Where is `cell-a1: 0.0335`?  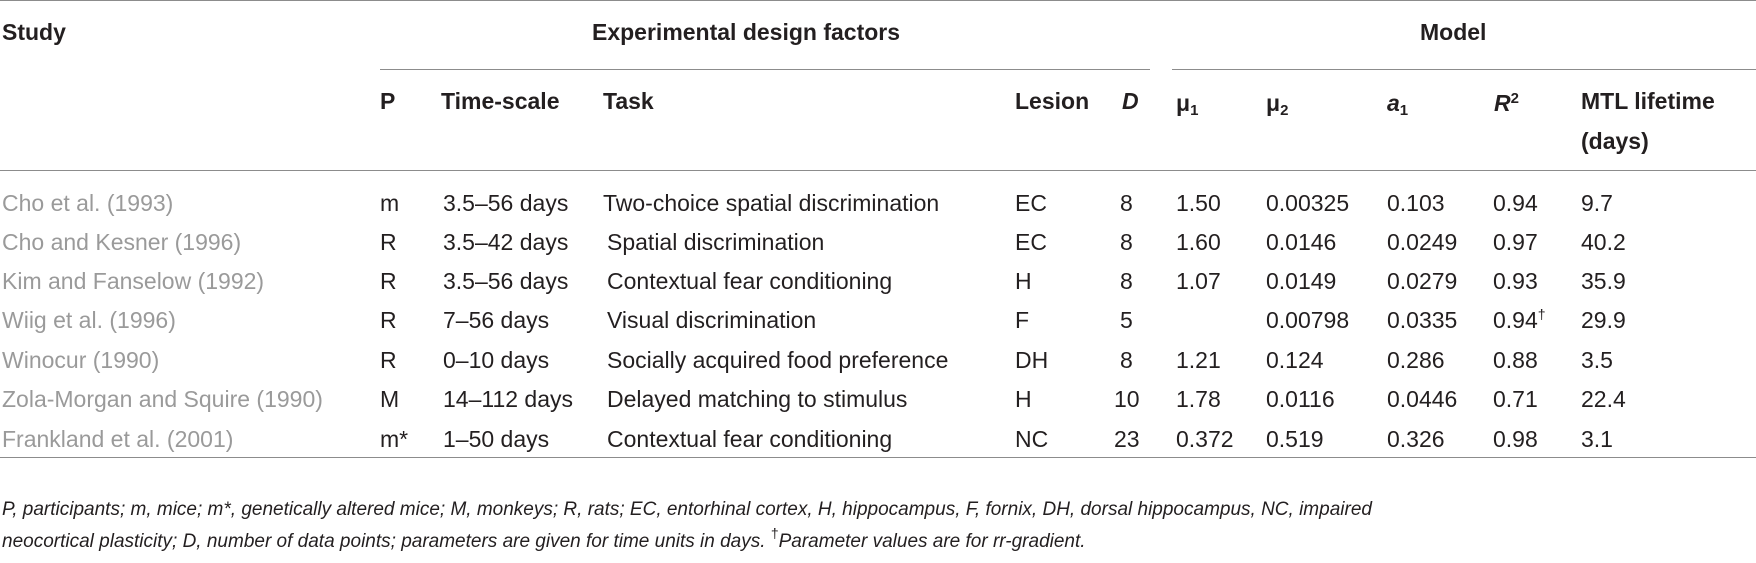
cell-a1: 0.0335 is located at coordinates (1422, 320).